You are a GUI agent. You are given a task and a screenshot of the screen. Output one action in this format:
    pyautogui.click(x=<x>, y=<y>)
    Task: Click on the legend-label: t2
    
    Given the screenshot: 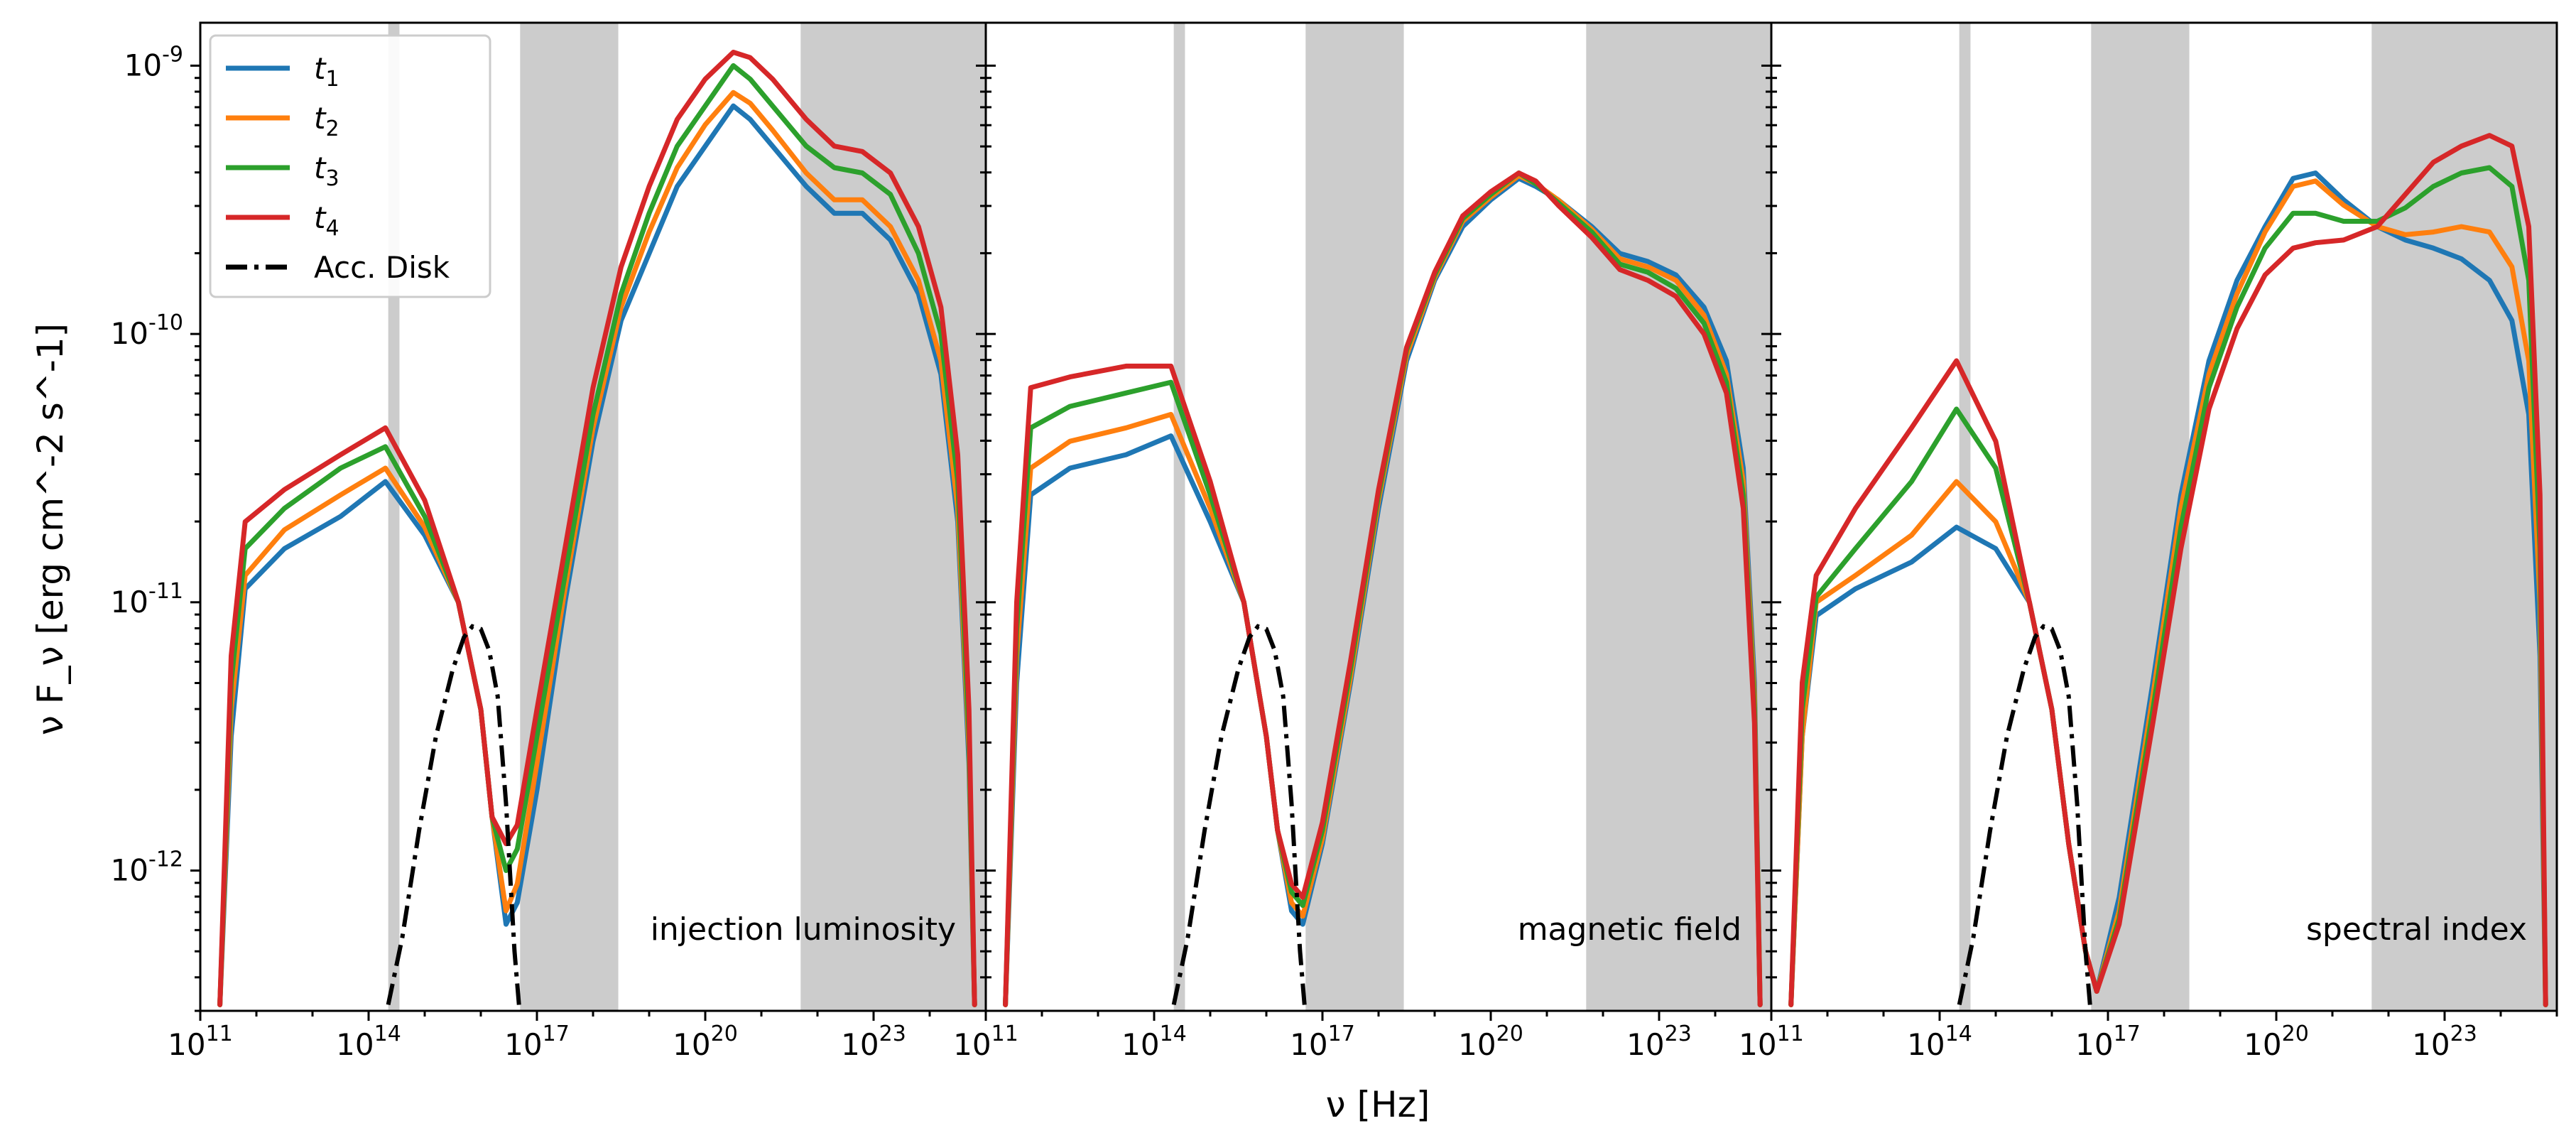 What is the action you would take?
    pyautogui.click(x=326, y=121)
    